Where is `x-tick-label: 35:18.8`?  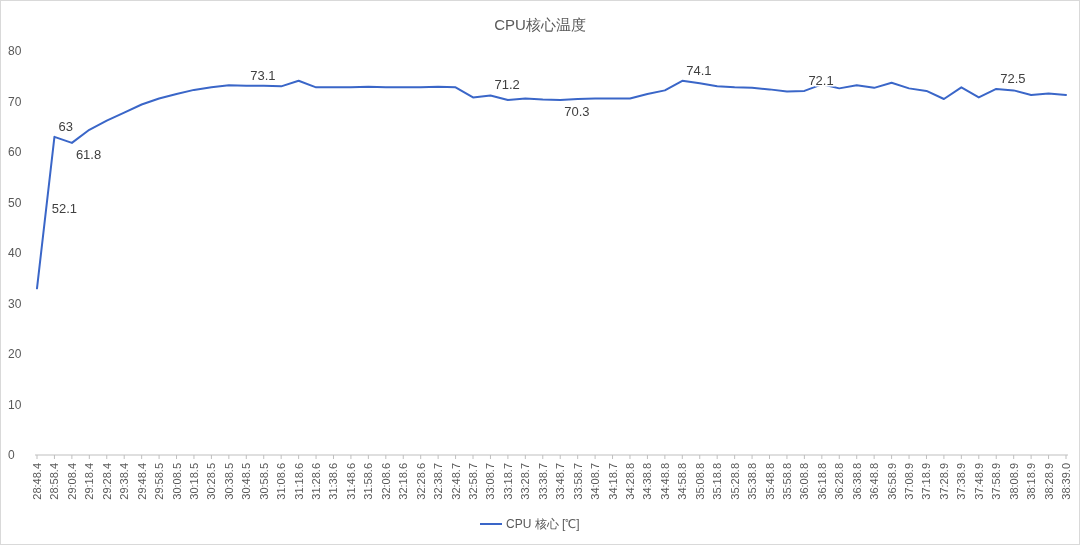 x-tick-label: 35:18.8 is located at coordinates (717, 481).